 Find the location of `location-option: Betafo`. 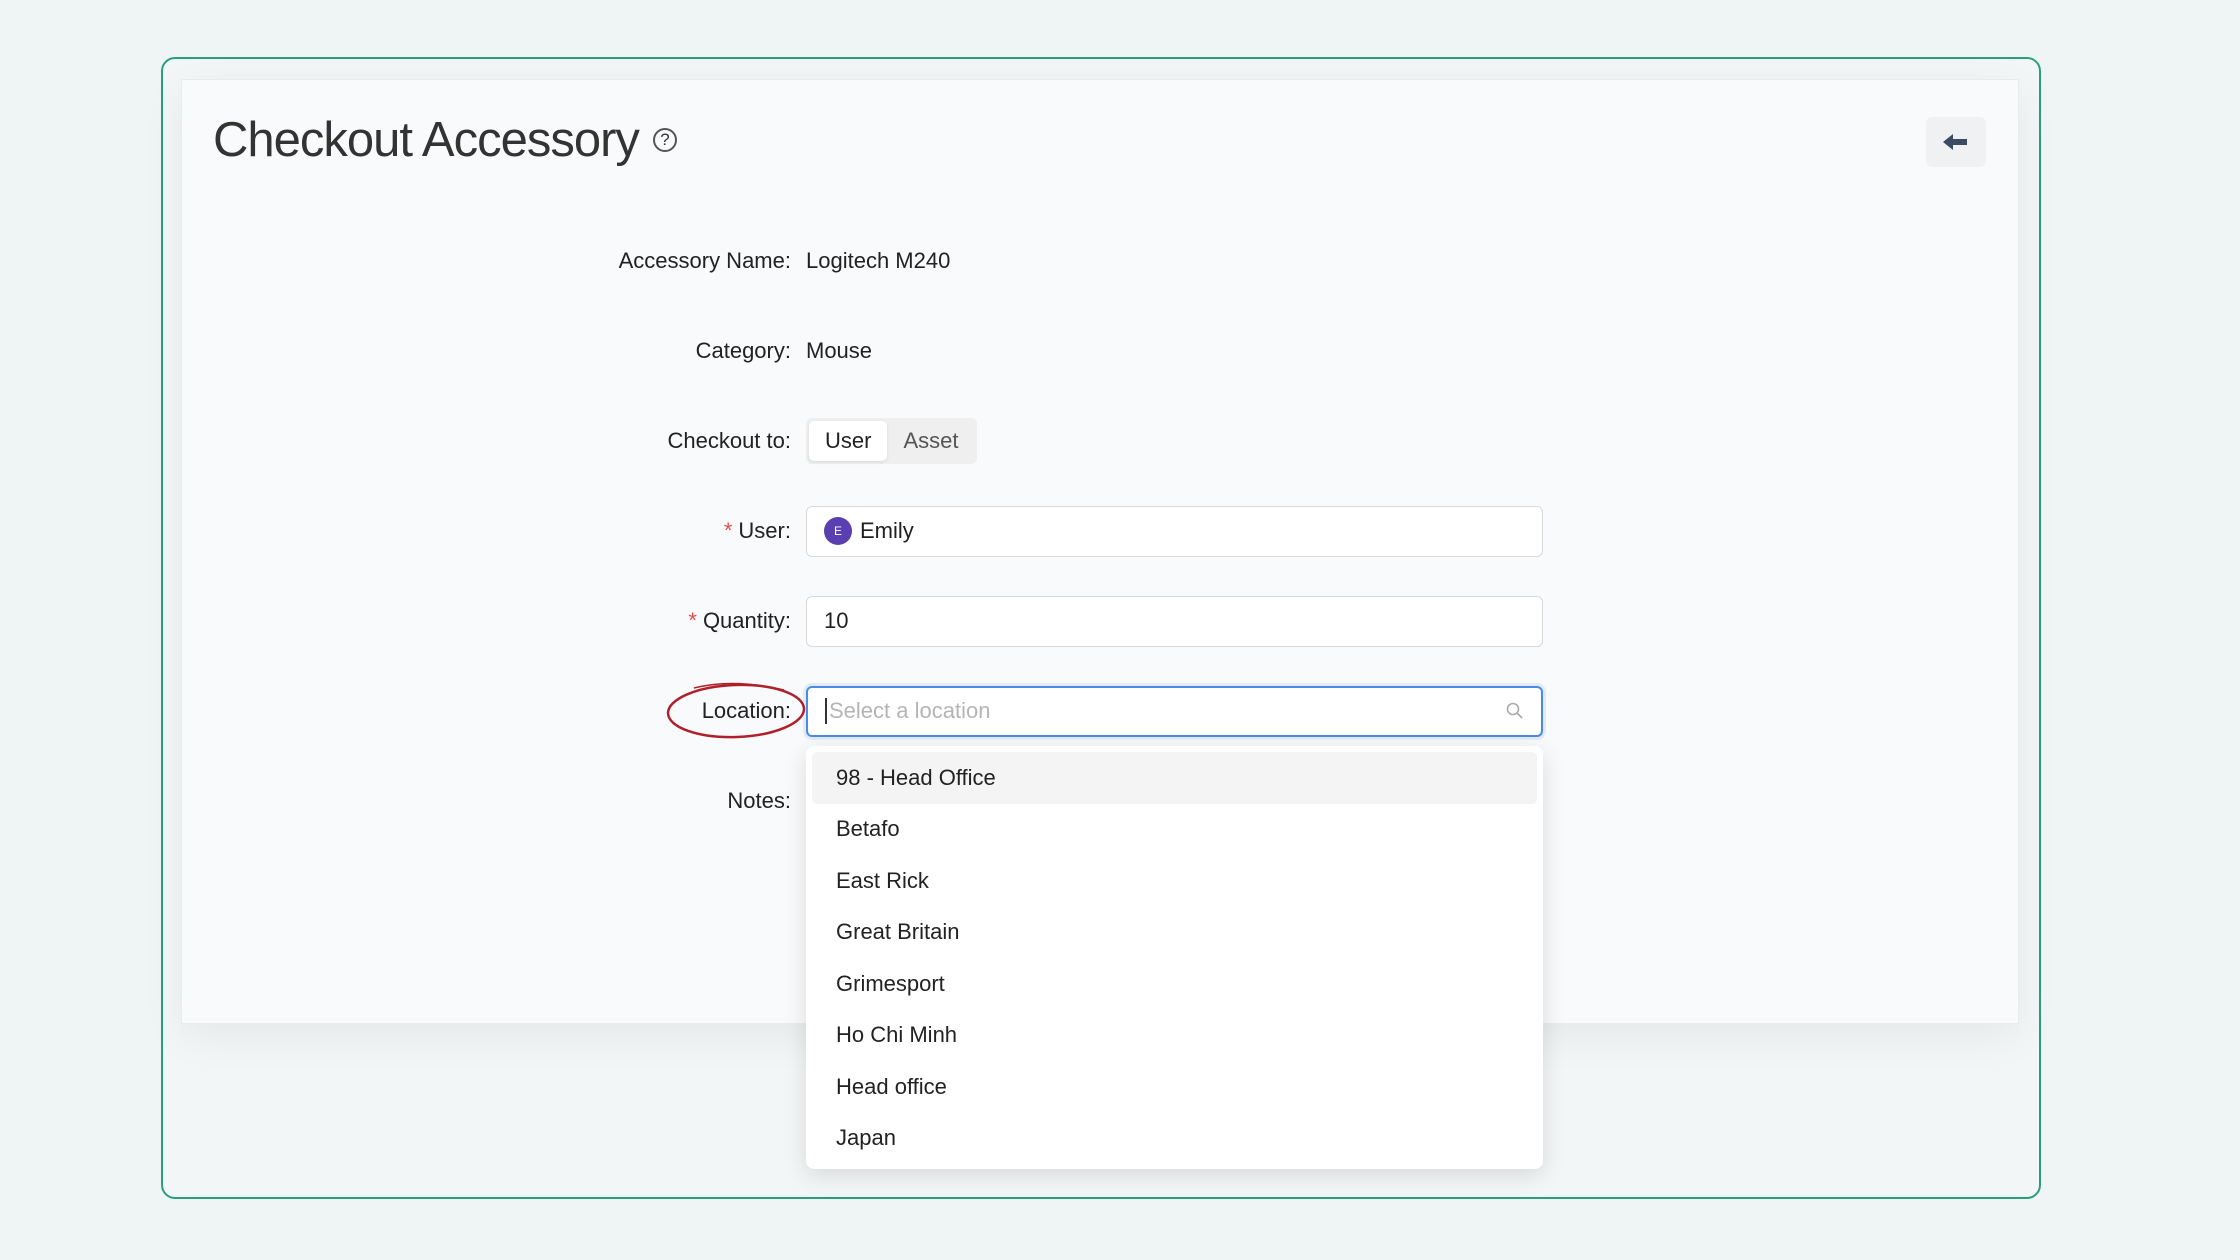

location-option: Betafo is located at coordinates (868, 829).